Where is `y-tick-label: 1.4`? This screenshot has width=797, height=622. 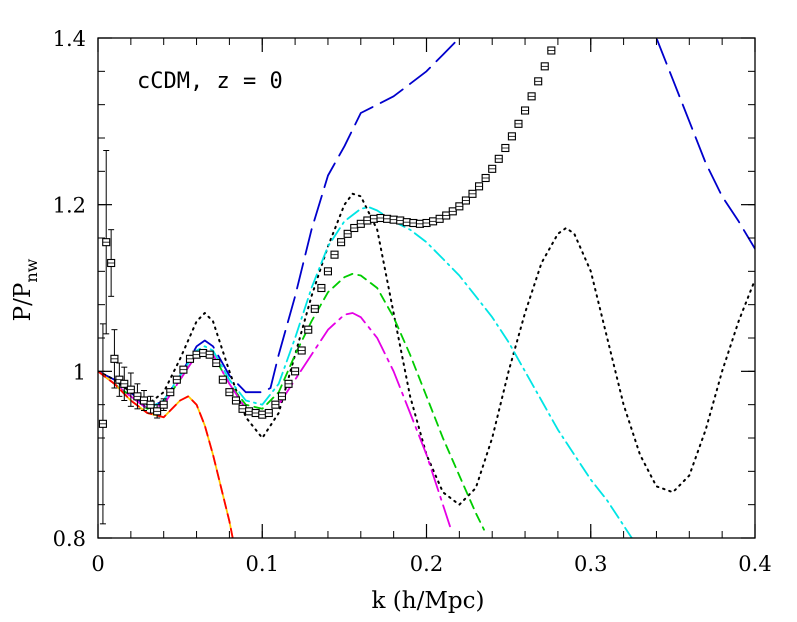
y-tick-label: 1.4 is located at coordinates (69, 39).